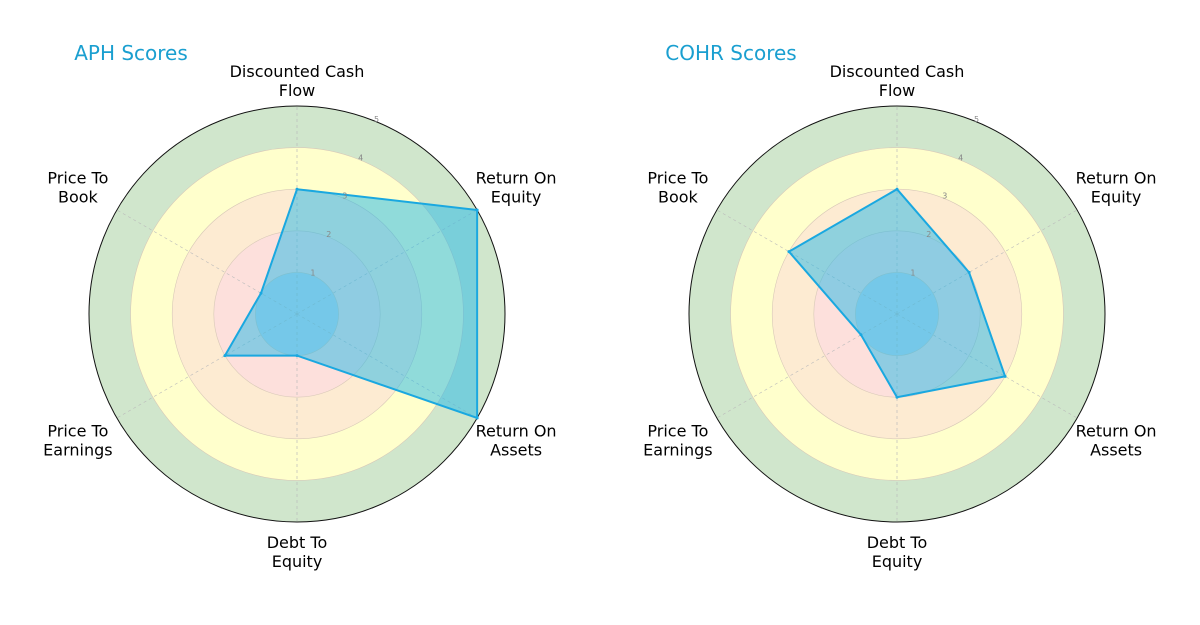 Image resolution: width=1200 pixels, height=625 pixels. Describe the element at coordinates (730, 53) in the screenshot. I see `chart-title: COHR Scores` at that location.